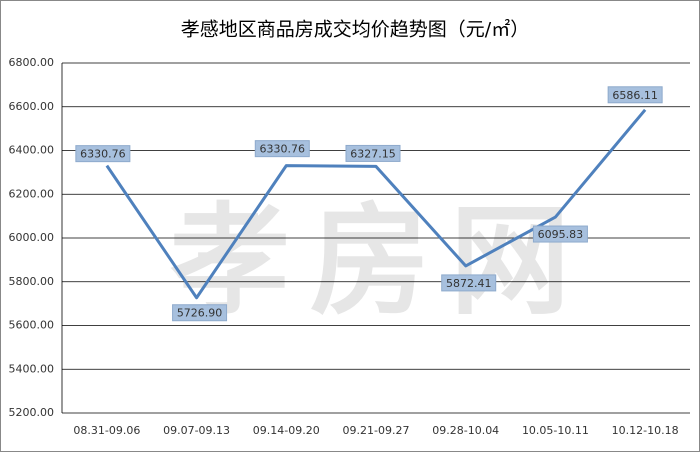 This screenshot has width=700, height=452. What do you see at coordinates (555, 430) in the screenshot?
I see `x-tick-label: 10.05-10.11` at bounding box center [555, 430].